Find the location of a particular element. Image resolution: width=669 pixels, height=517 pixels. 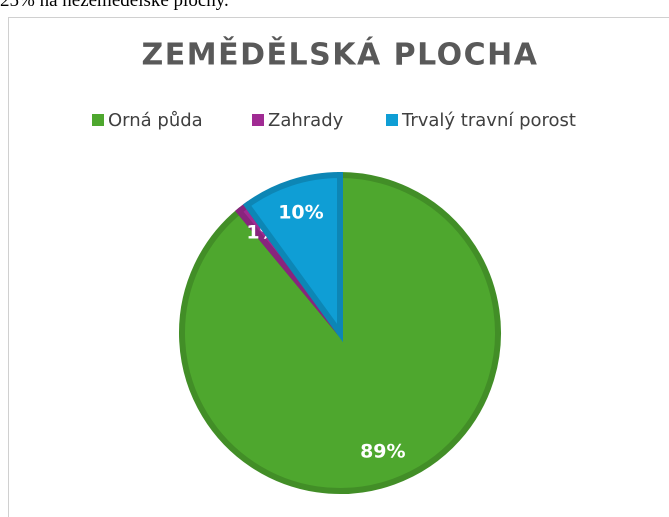

data-label: 89% is located at coordinates (382, 451).